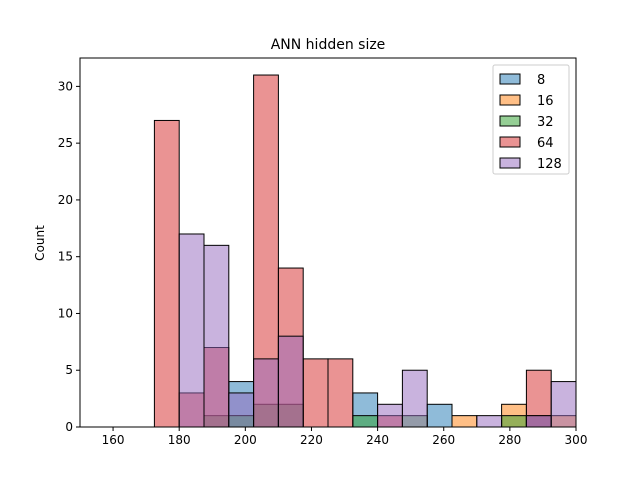 This screenshot has height=480, width=640. I want to click on y-tick-label: 0, so click(69, 427).